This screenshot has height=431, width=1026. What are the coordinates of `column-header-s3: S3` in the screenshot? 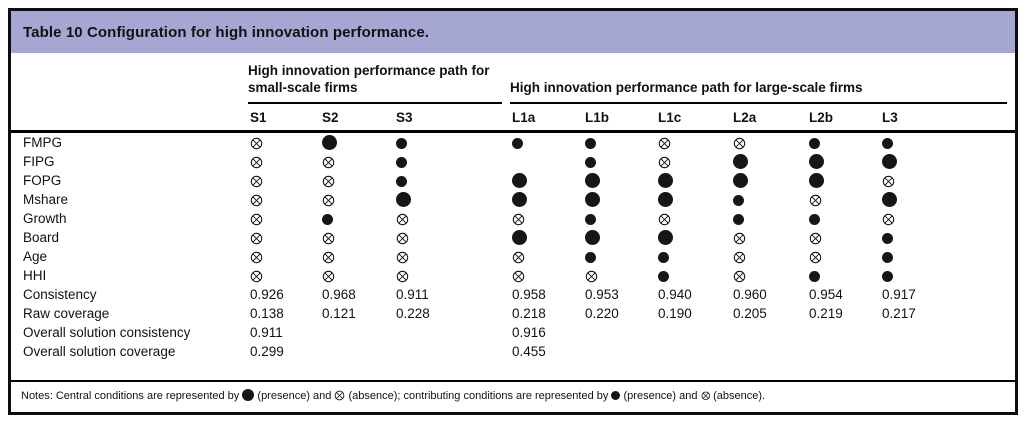 It's located at (452, 118).